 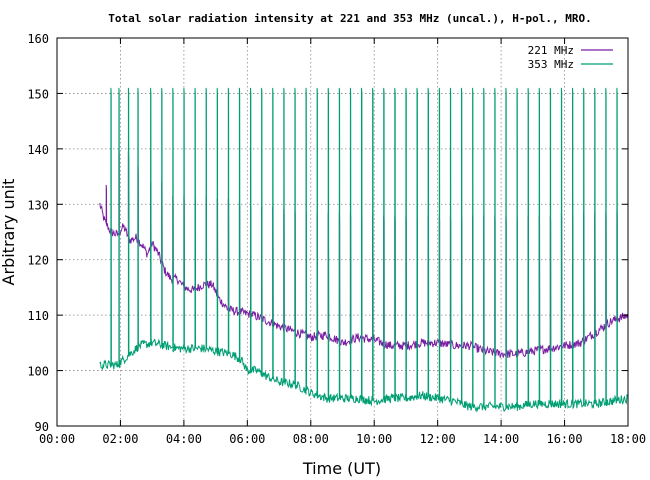 What do you see at coordinates (501, 439) in the screenshot?
I see `x-tick-label: 14:00` at bounding box center [501, 439].